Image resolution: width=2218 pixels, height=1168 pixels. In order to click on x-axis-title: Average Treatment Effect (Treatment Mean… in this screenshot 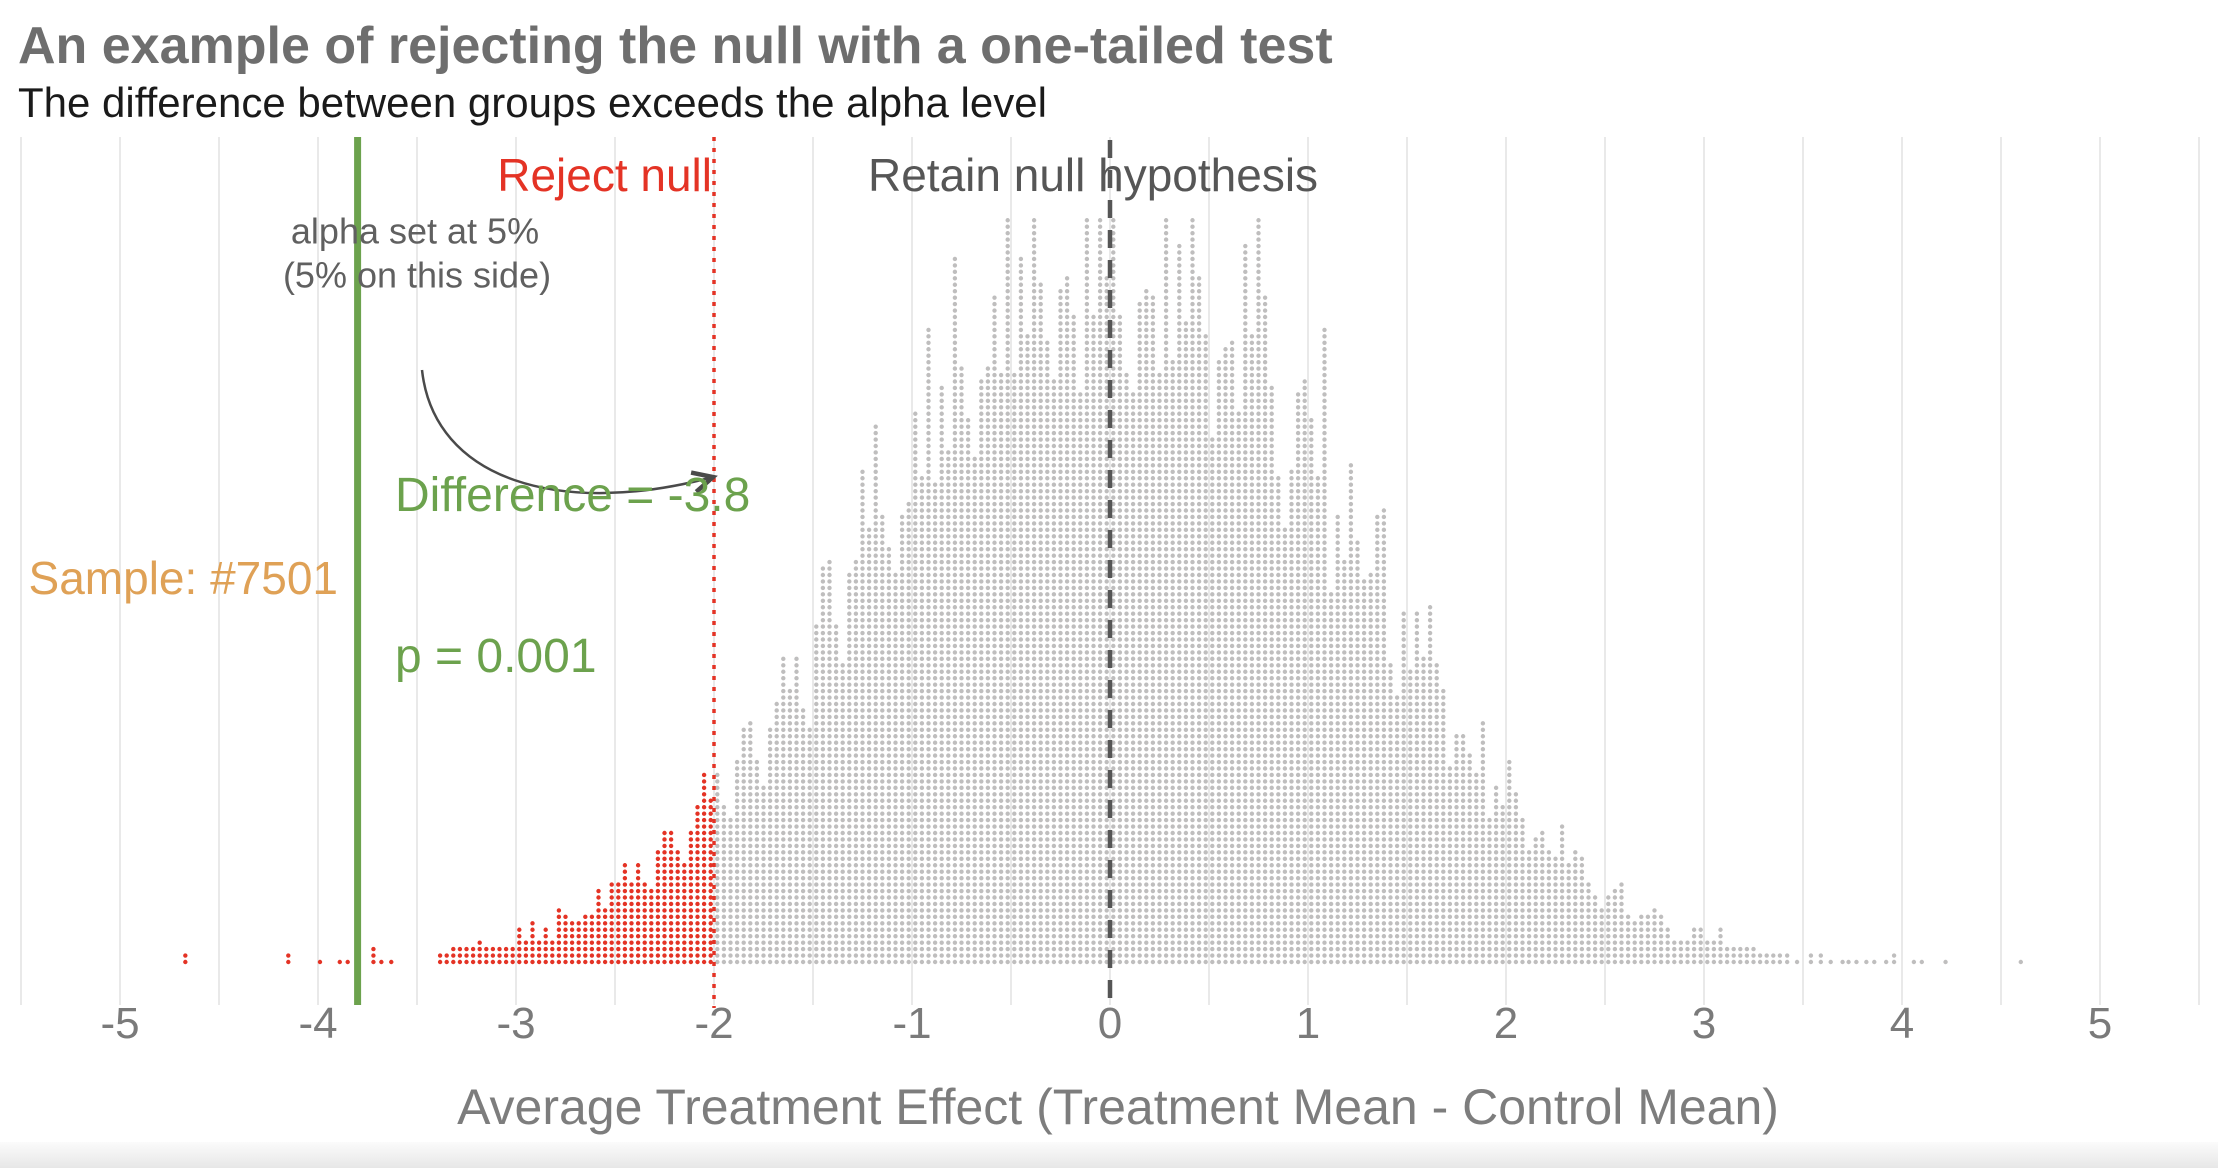, I will do `click(1118, 1107)`.